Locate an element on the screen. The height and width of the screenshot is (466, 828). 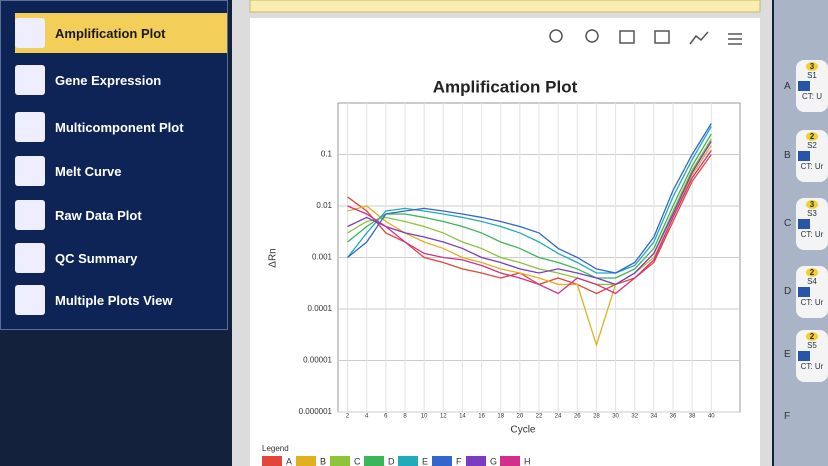
y-tick-label: 0.1 is located at coordinates (327, 154).